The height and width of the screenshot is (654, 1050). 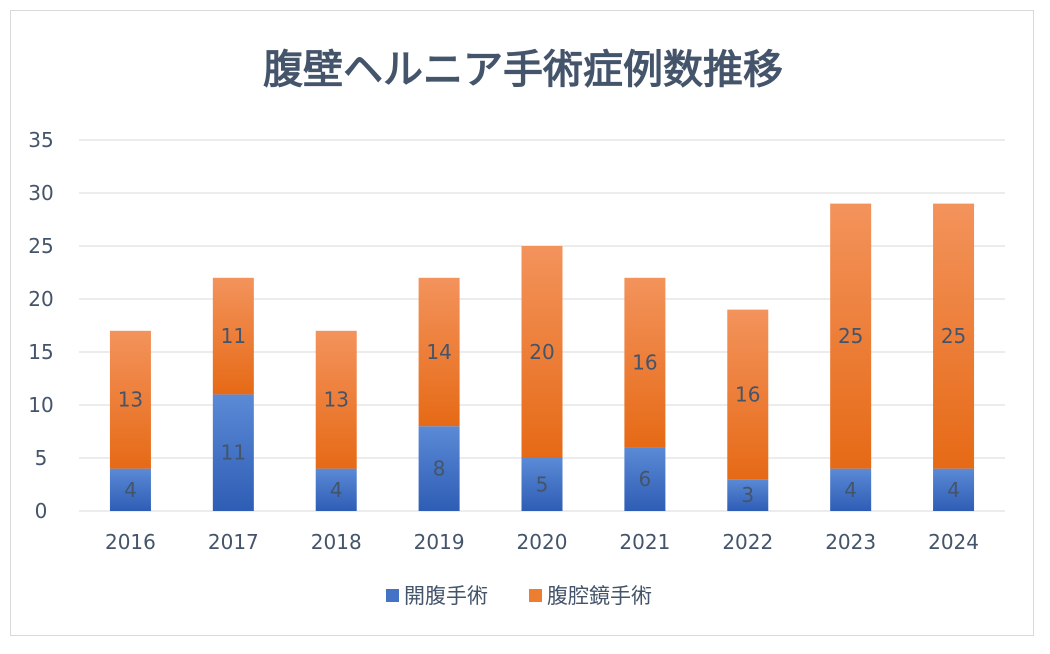 I want to click on data-label: 20, so click(x=541, y=352).